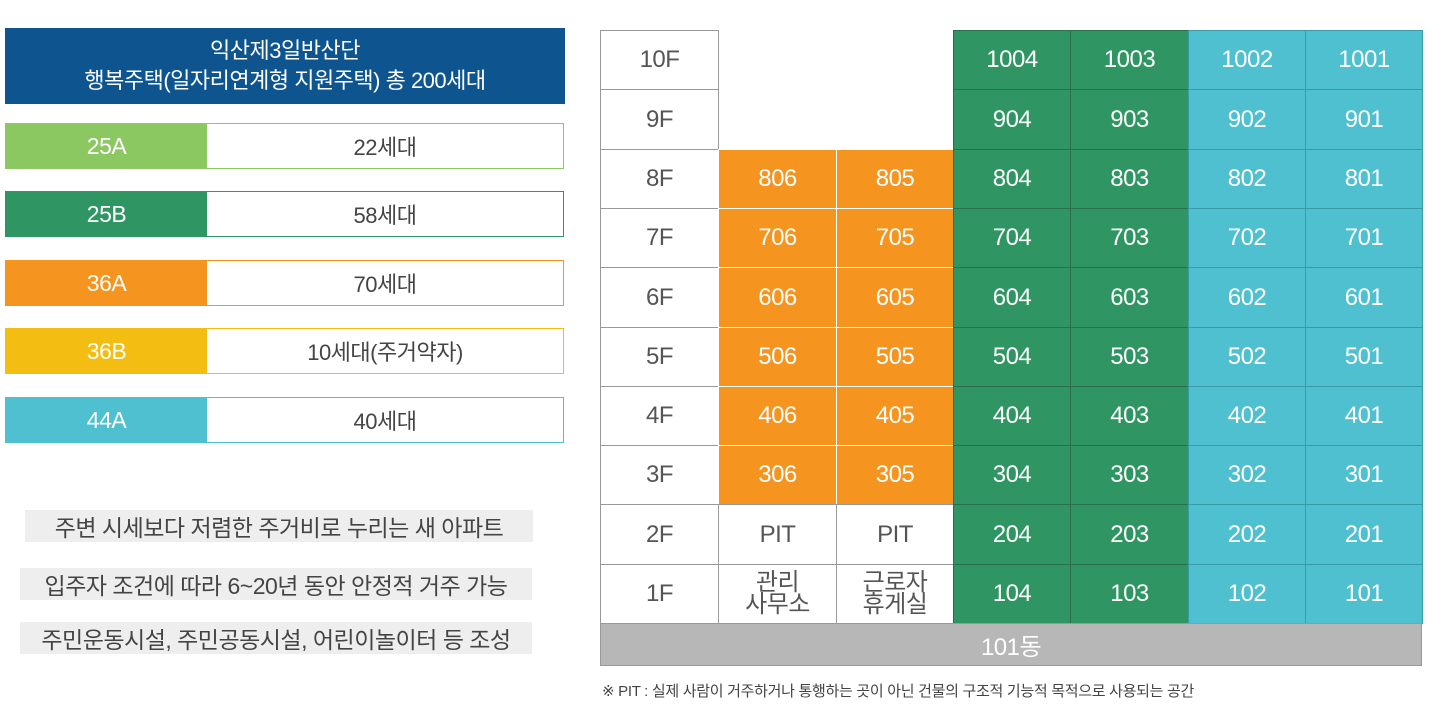 This screenshot has width=1438, height=711. I want to click on unit-cell: 804, so click(1012, 179).